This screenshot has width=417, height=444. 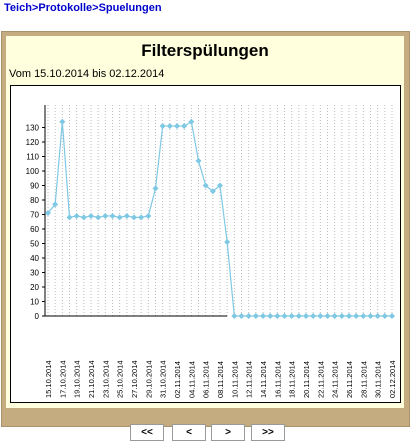 What do you see at coordinates (306, 379) in the screenshot?
I see `x-tick-label: 20.11.2014` at bounding box center [306, 379].